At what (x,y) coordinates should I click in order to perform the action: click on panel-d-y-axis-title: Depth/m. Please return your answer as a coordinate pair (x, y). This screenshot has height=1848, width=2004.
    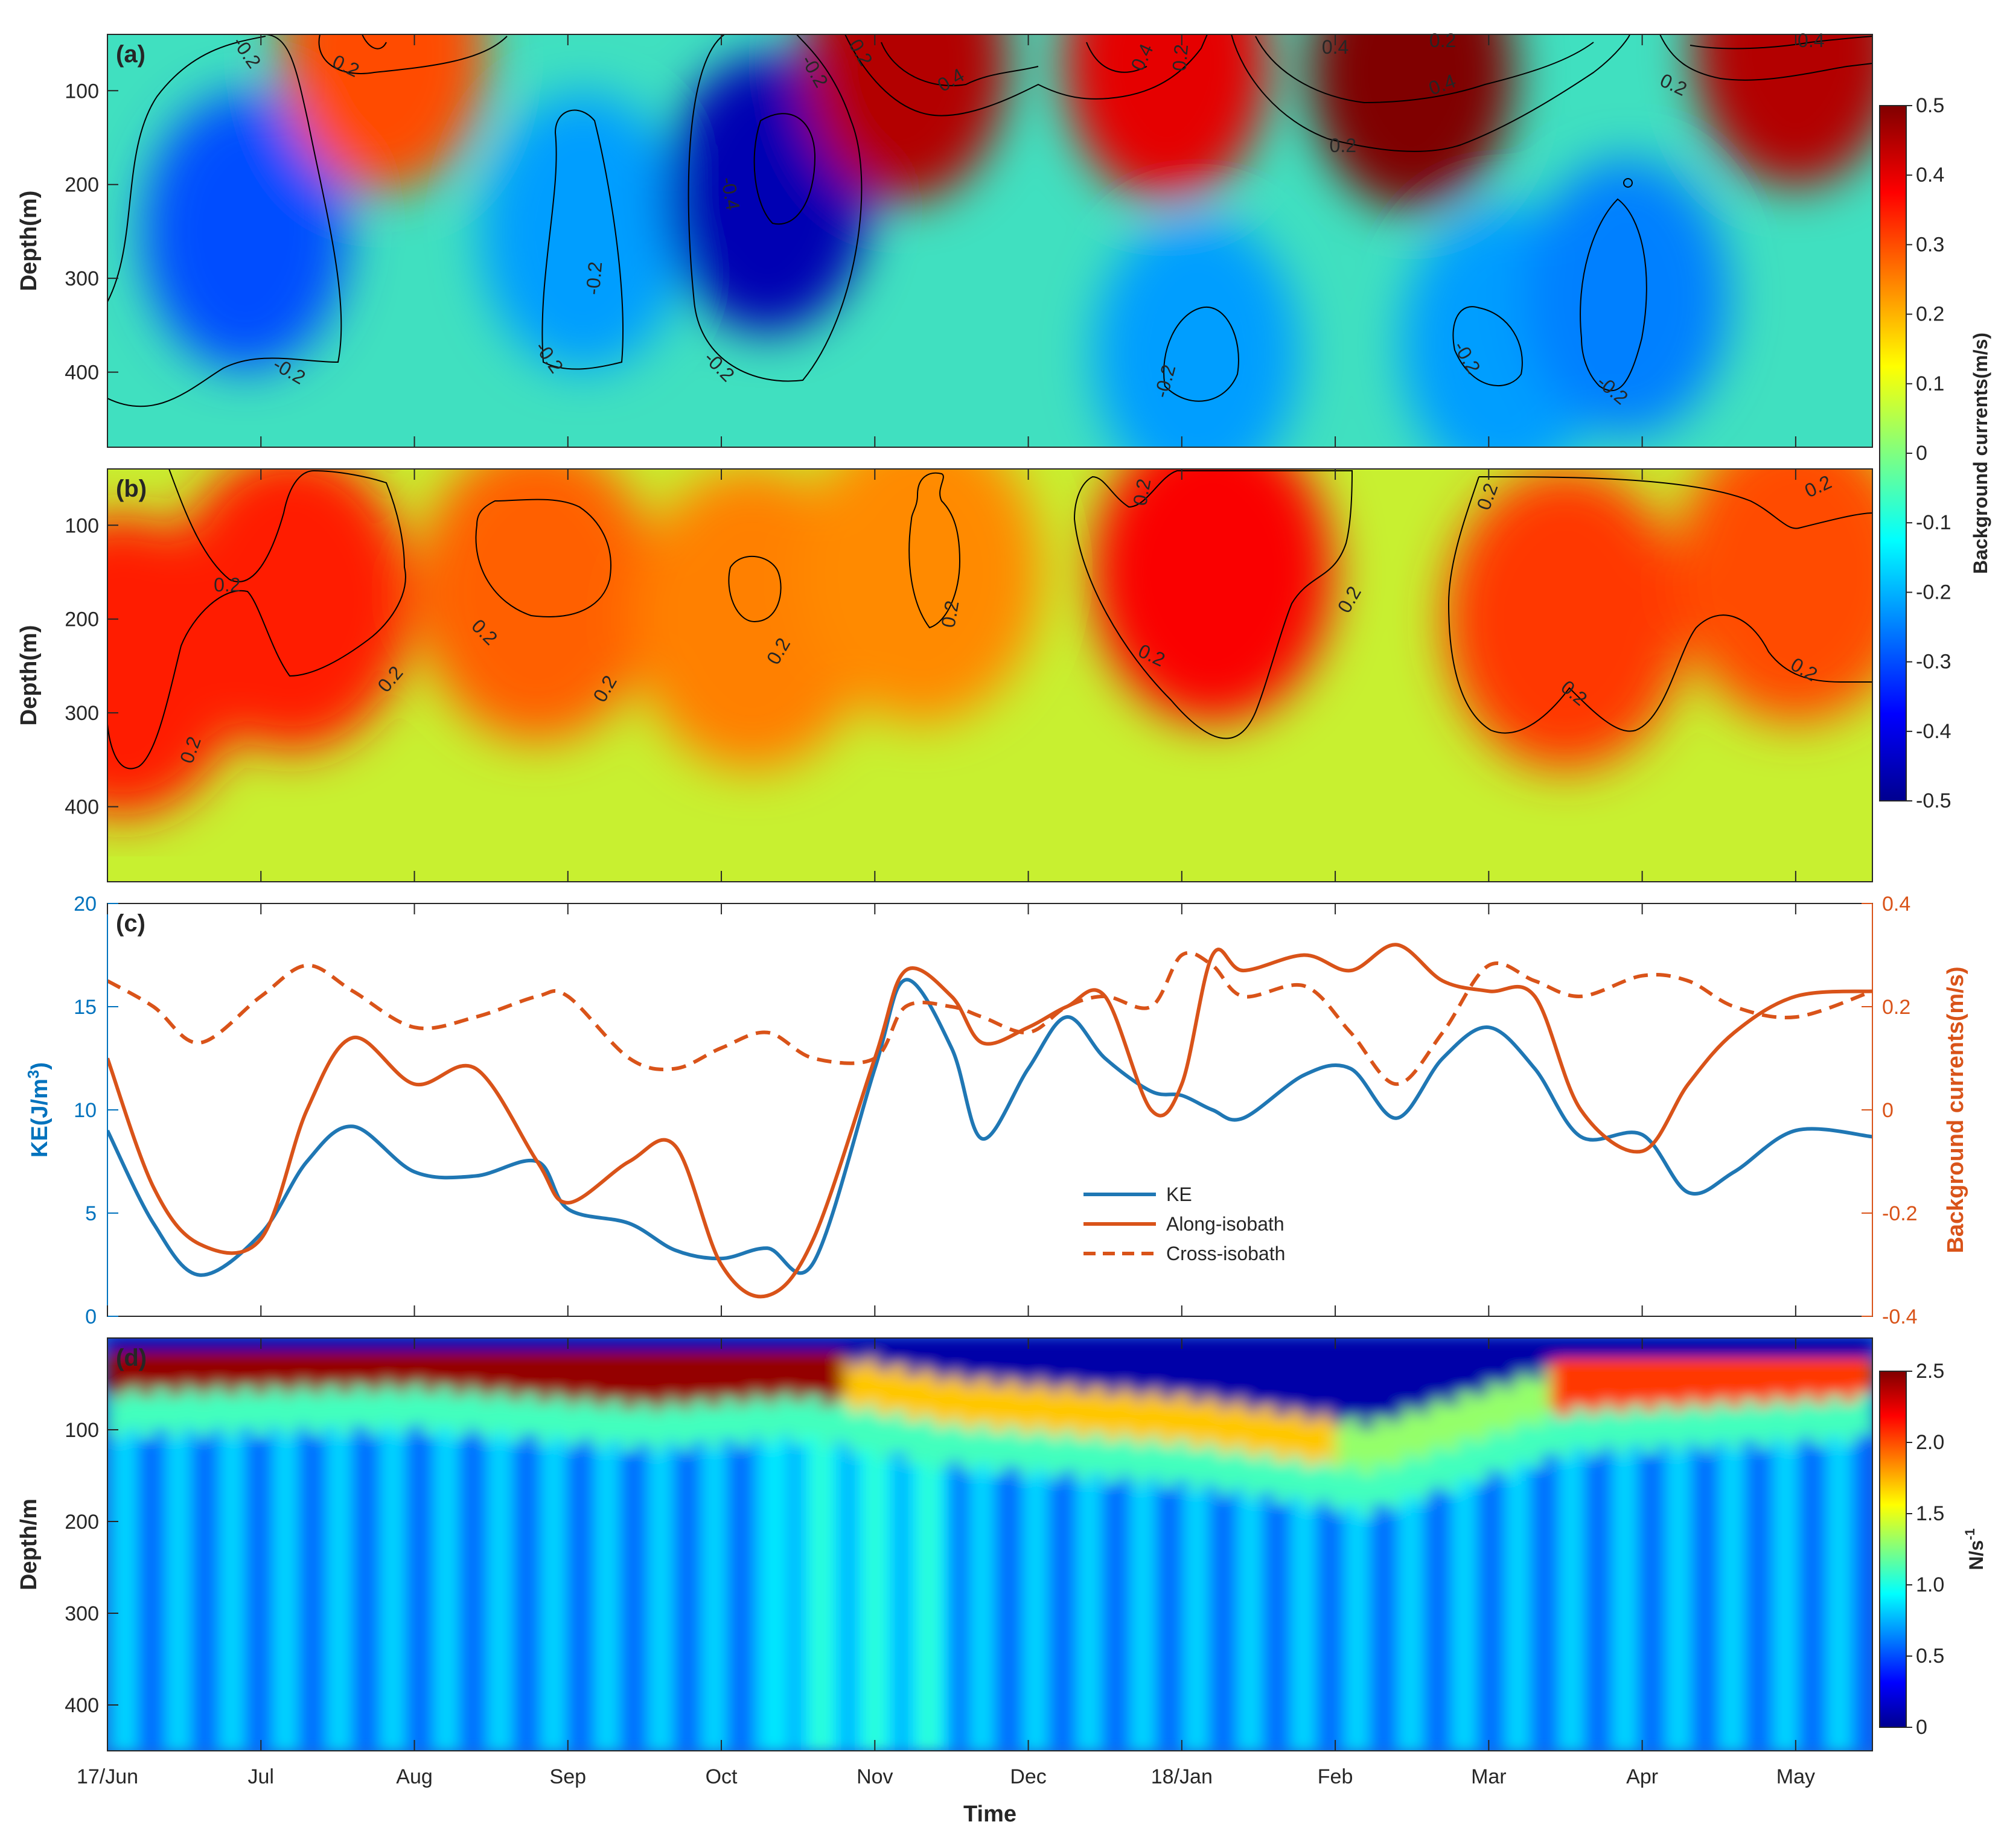
    Looking at the image, I should click on (29, 1545).